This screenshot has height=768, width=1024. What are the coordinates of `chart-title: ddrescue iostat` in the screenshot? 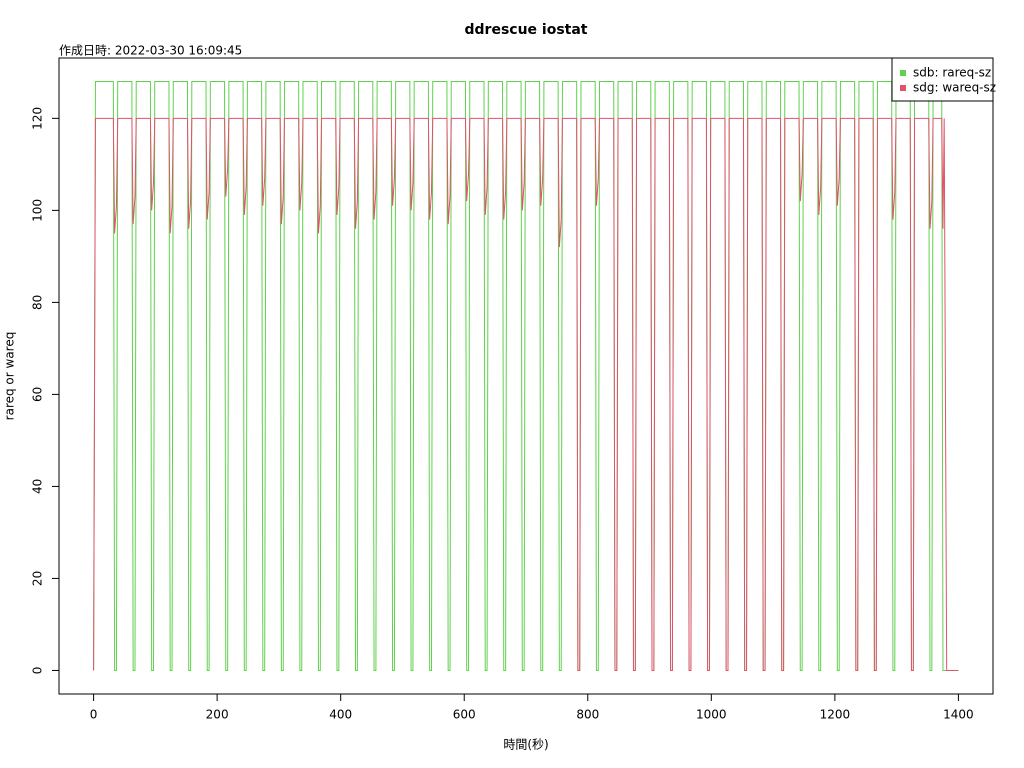 It's located at (526, 30).